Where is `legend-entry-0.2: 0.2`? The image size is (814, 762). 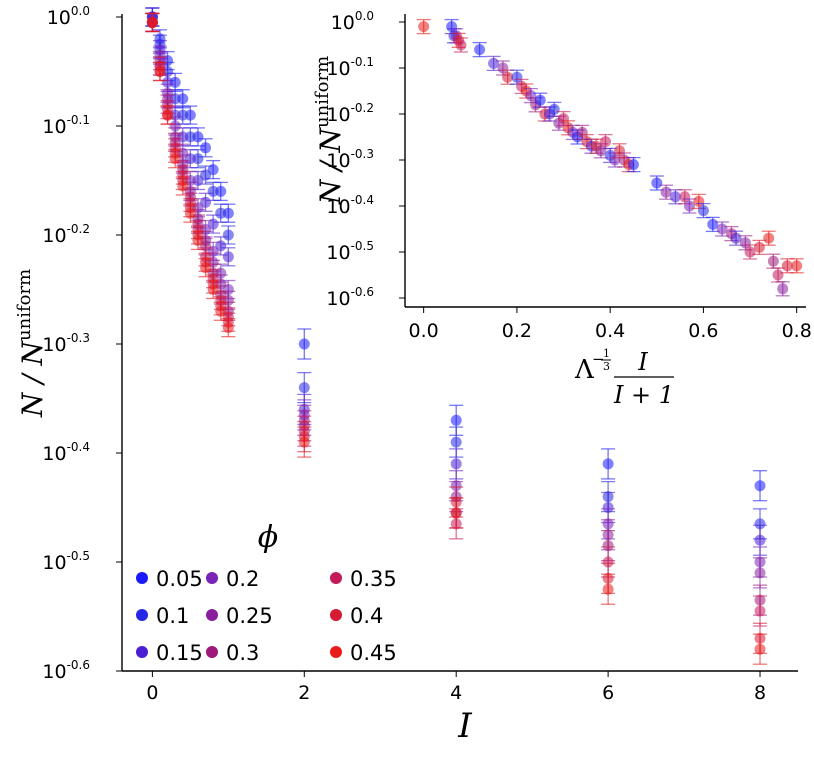
legend-entry-0.2: 0.2 is located at coordinates (232, 579).